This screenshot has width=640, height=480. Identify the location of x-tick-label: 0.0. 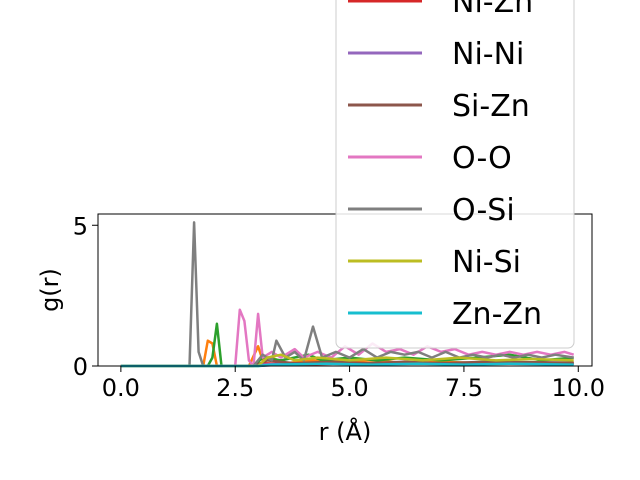
(121, 388).